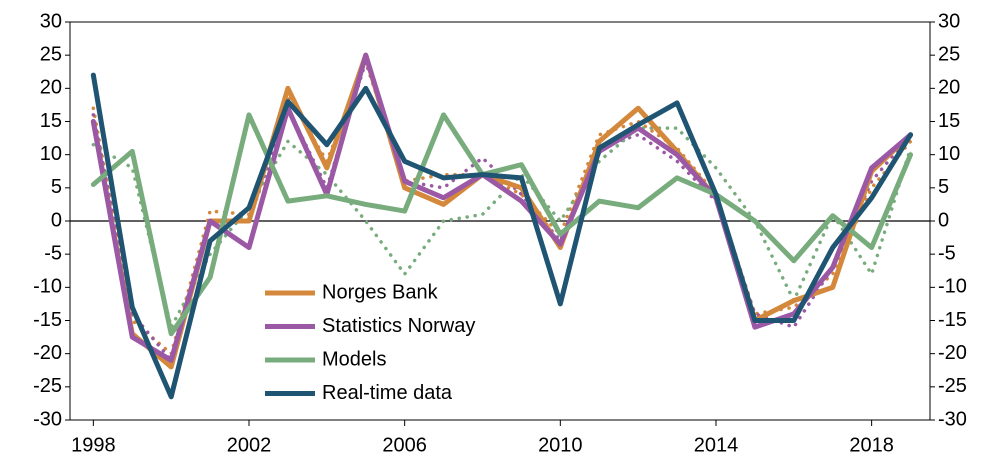  I want to click on y-tick-label: -20, so click(47, 353).